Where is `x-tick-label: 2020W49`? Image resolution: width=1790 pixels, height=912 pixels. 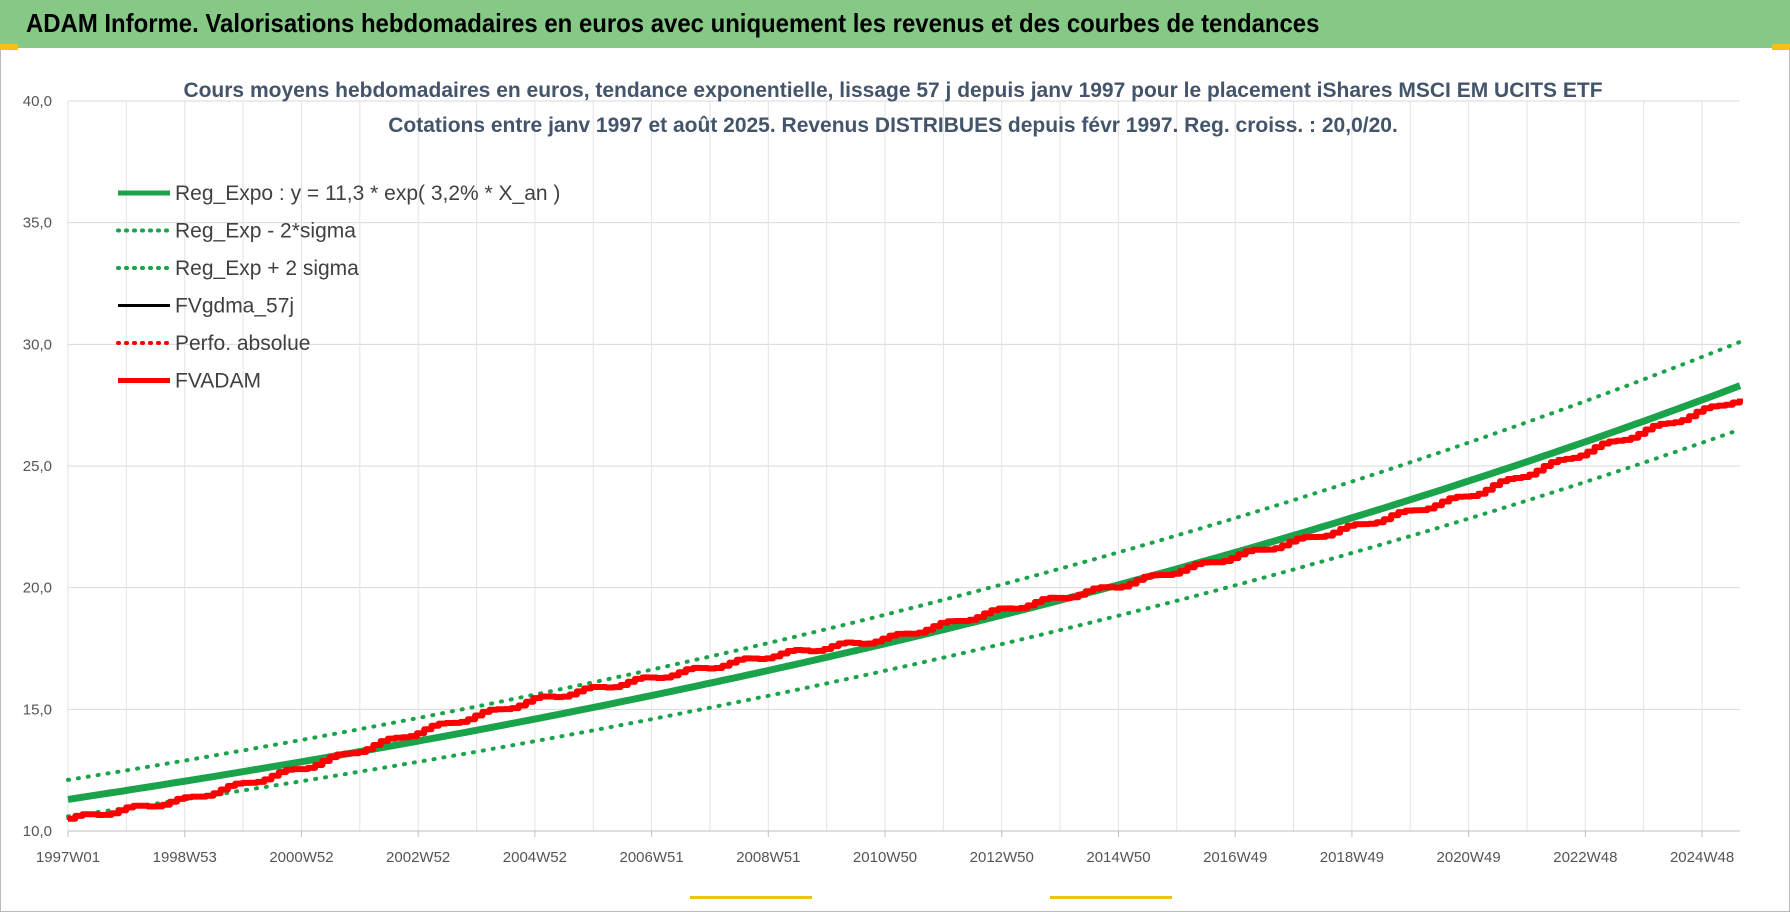 x-tick-label: 2020W49 is located at coordinates (1469, 857).